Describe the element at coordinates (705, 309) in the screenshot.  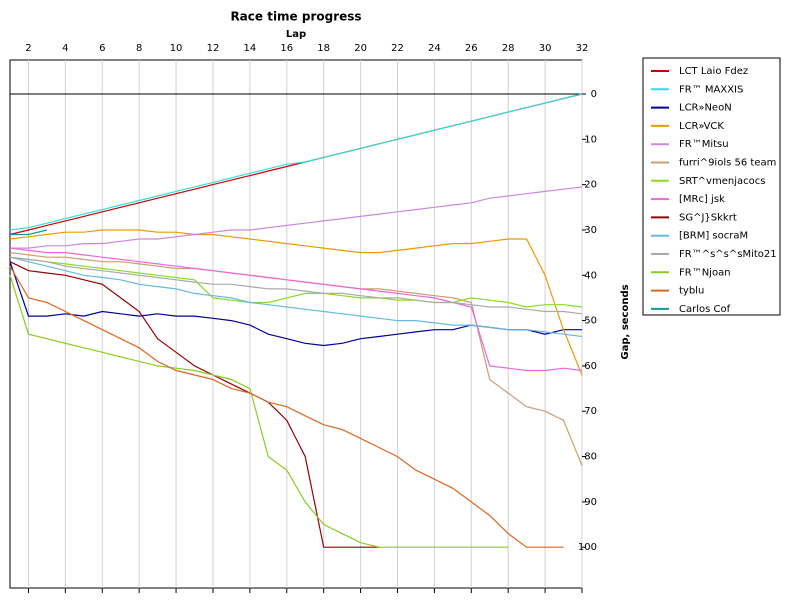
I see `legend-label: Carlos Cof` at that location.